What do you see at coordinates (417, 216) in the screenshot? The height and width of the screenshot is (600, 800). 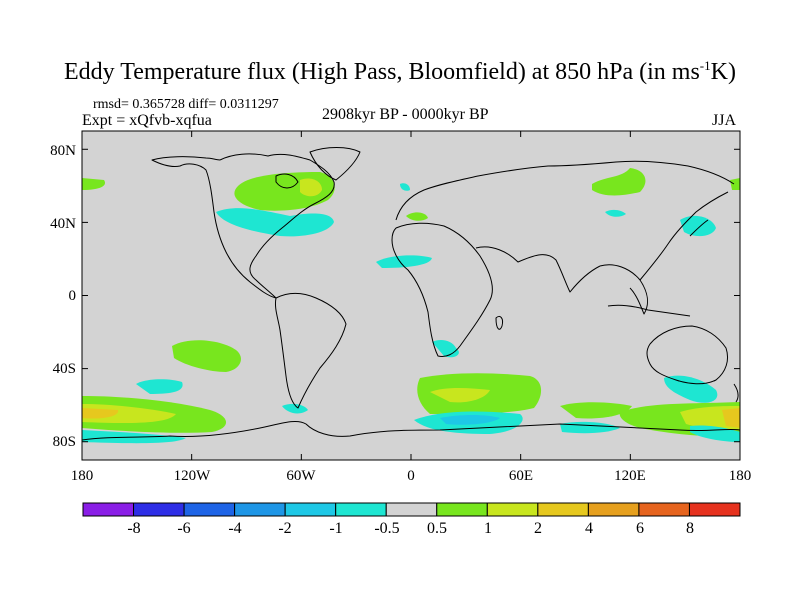 I see `anomaly-europe-positive` at bounding box center [417, 216].